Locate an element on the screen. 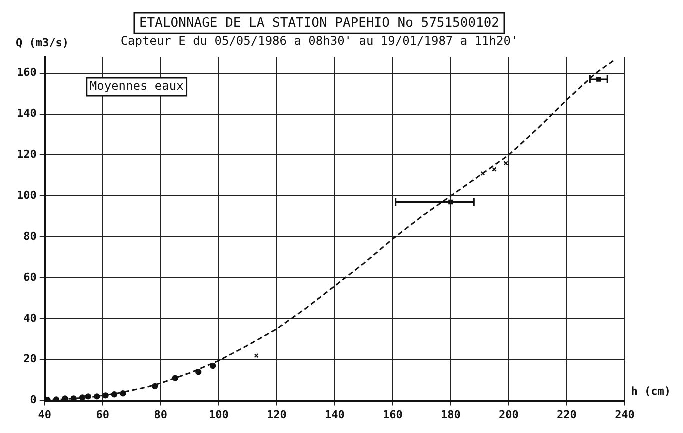 The image size is (683, 433). x-axis-title: h (cm) is located at coordinates (651, 391).